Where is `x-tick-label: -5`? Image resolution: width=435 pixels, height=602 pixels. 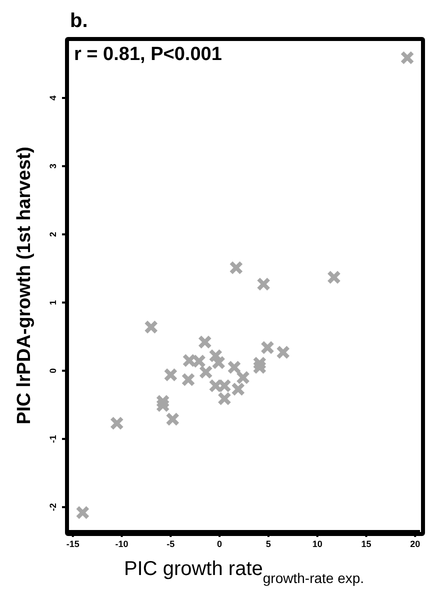
x-tick-label: -5 is located at coordinates (170, 544).